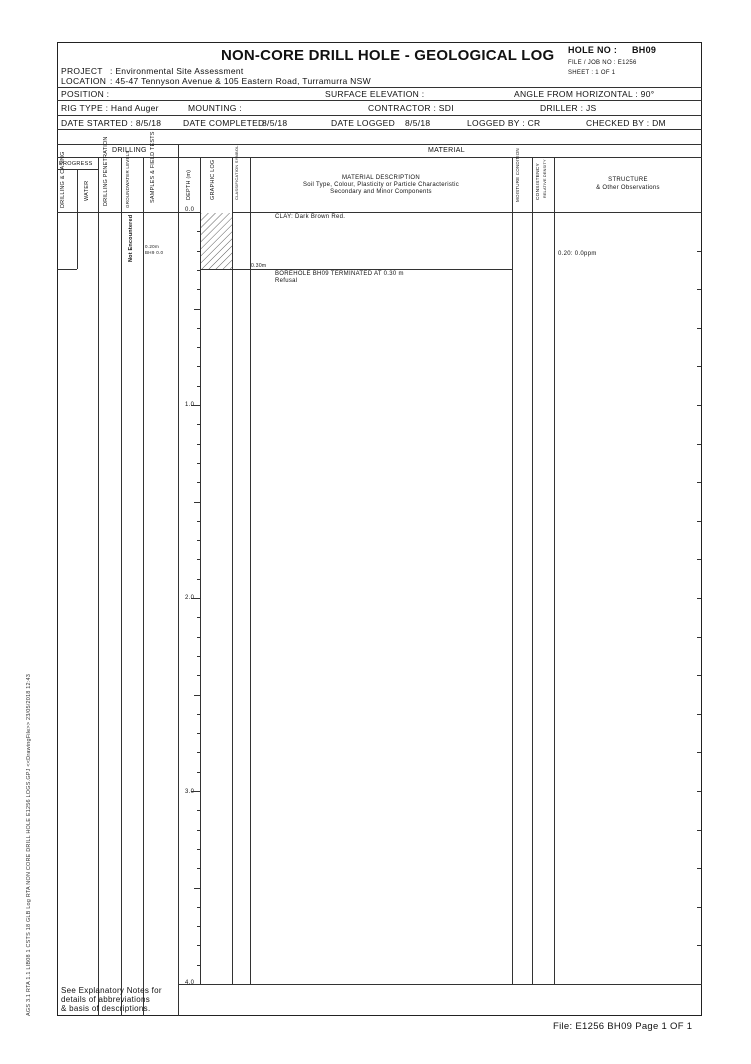 The height and width of the screenshot is (1064, 751). Describe the element at coordinates (504, 123) in the screenshot. I see `logged-by-field: LOGGED BY : CR` at that location.